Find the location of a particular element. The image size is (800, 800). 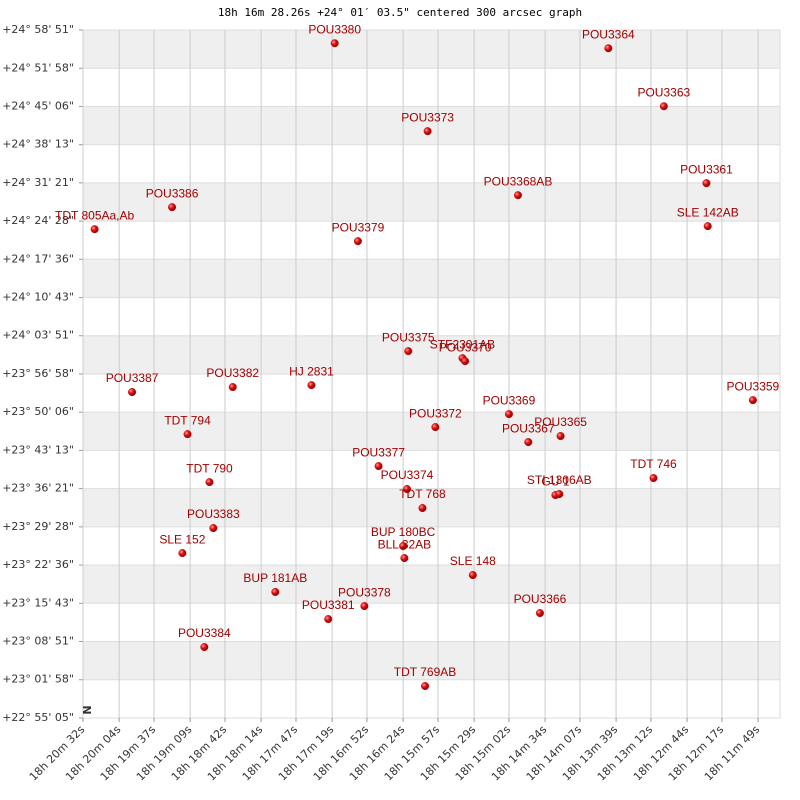

y-tick-label: +23° 36' 21" is located at coordinates (38, 488).